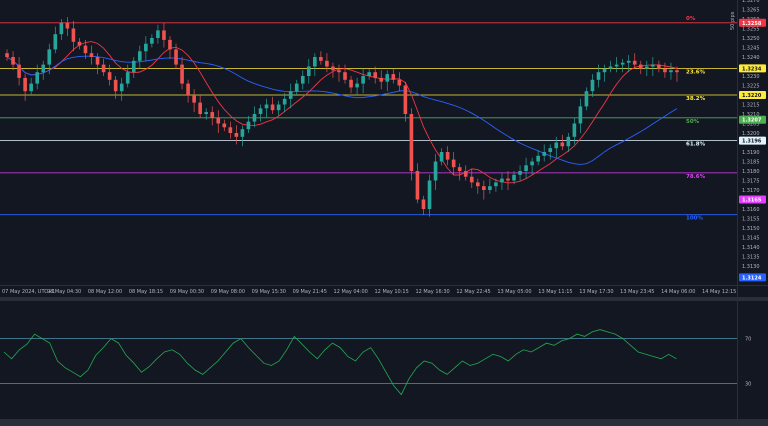 Image resolution: width=768 pixels, height=426 pixels. What do you see at coordinates (751, 11) in the screenshot?
I see `price-tick-label: 1.3265` at bounding box center [751, 11].